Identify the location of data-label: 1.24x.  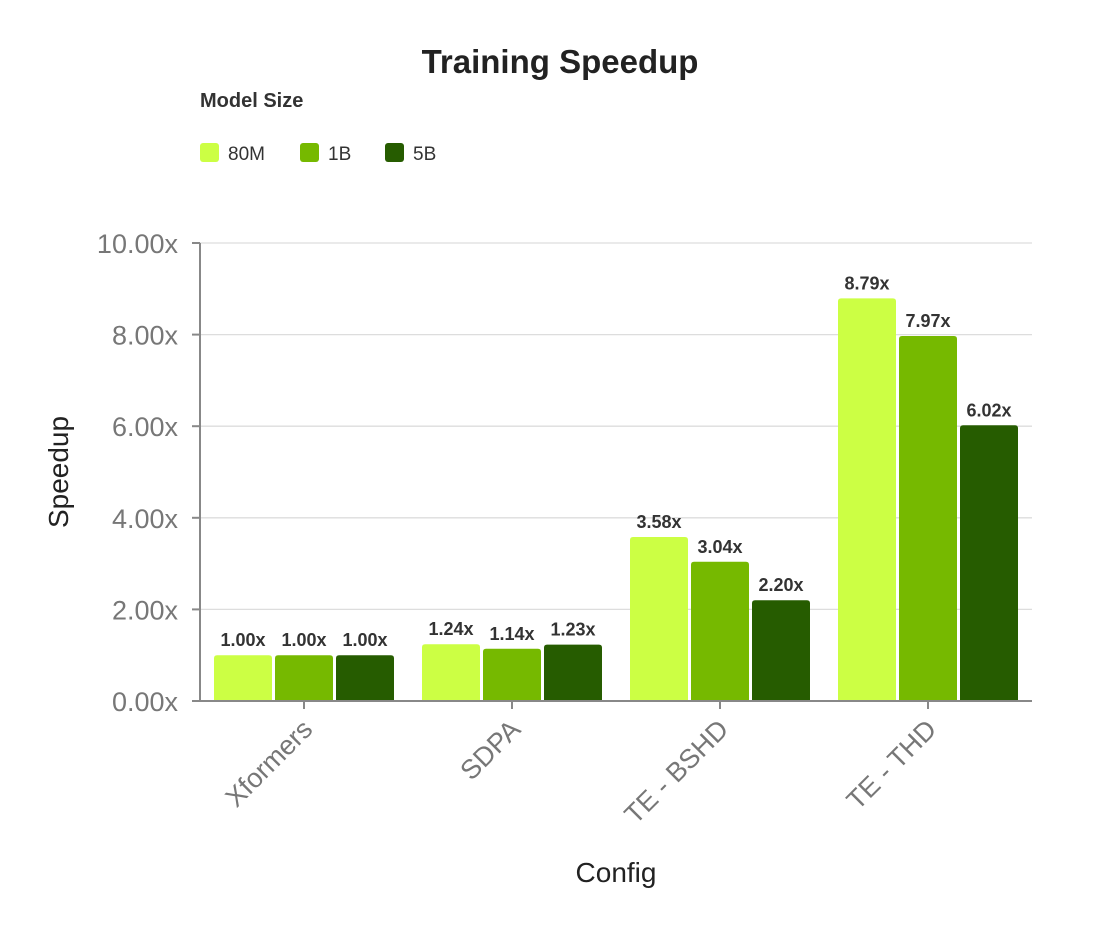
(450, 629).